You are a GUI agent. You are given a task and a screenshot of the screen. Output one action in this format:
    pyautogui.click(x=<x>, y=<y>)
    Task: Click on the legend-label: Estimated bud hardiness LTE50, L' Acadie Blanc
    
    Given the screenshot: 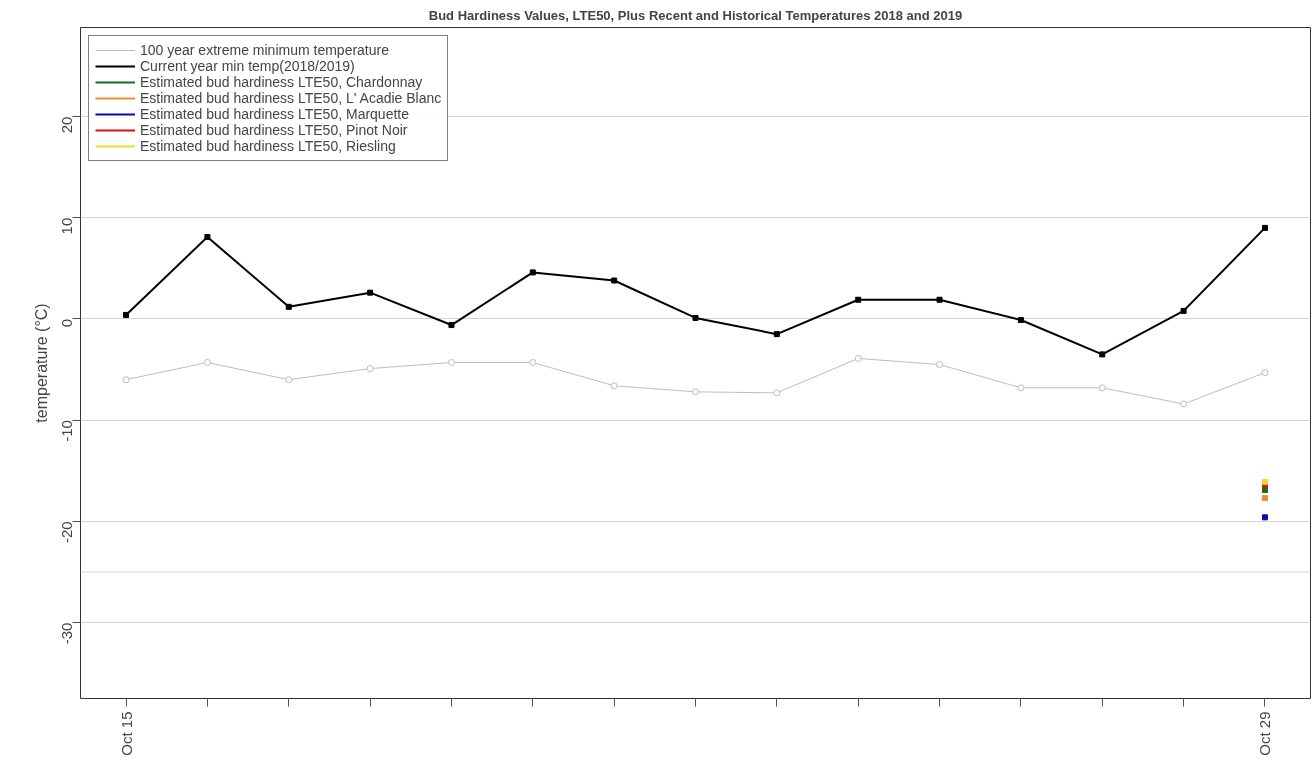 What is the action you would take?
    pyautogui.click(x=291, y=98)
    